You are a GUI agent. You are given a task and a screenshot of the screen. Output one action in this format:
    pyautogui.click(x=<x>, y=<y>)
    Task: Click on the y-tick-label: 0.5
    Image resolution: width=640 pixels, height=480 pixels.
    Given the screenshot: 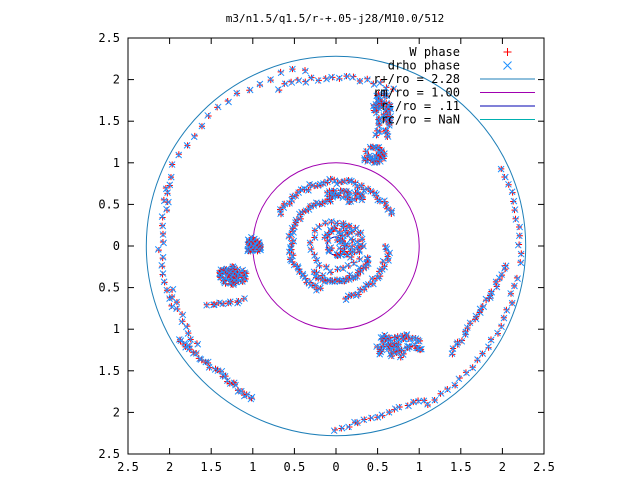 What is the action you would take?
    pyautogui.click(x=109, y=204)
    